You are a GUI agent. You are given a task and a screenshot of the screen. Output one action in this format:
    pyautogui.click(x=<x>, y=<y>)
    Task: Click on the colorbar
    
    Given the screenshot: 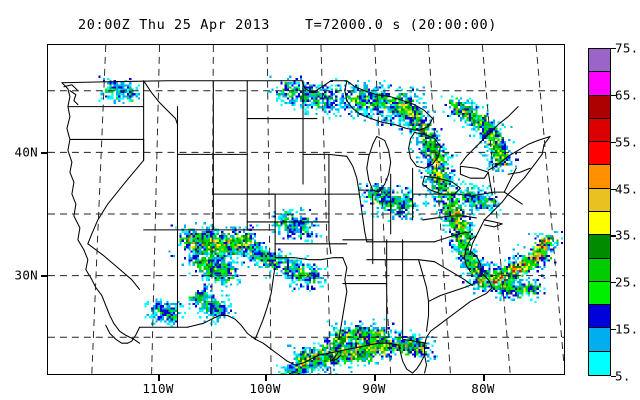 What is the action you would take?
    pyautogui.click(x=599, y=212)
    